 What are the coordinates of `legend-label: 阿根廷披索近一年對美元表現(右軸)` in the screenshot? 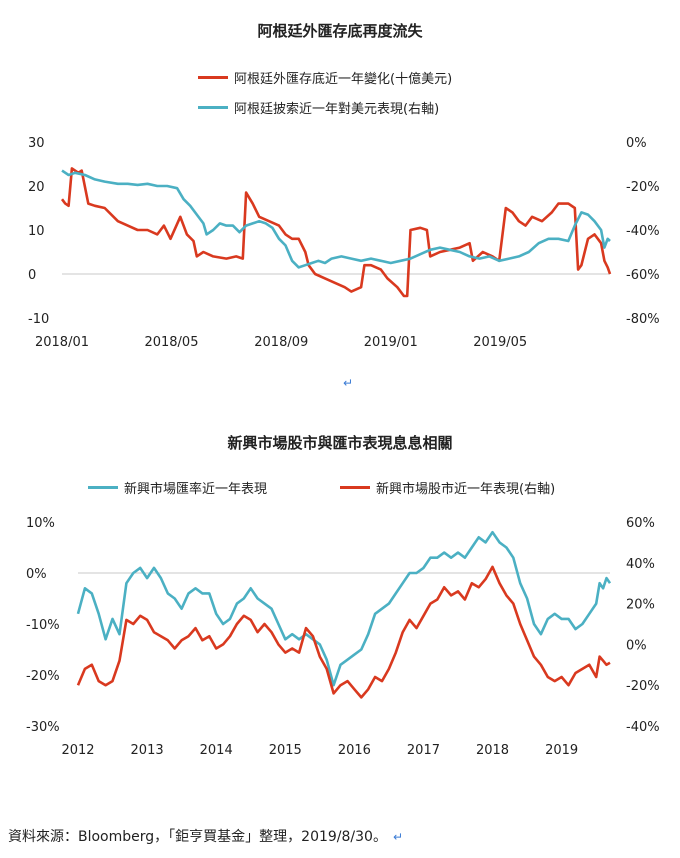 It's located at (337, 109).